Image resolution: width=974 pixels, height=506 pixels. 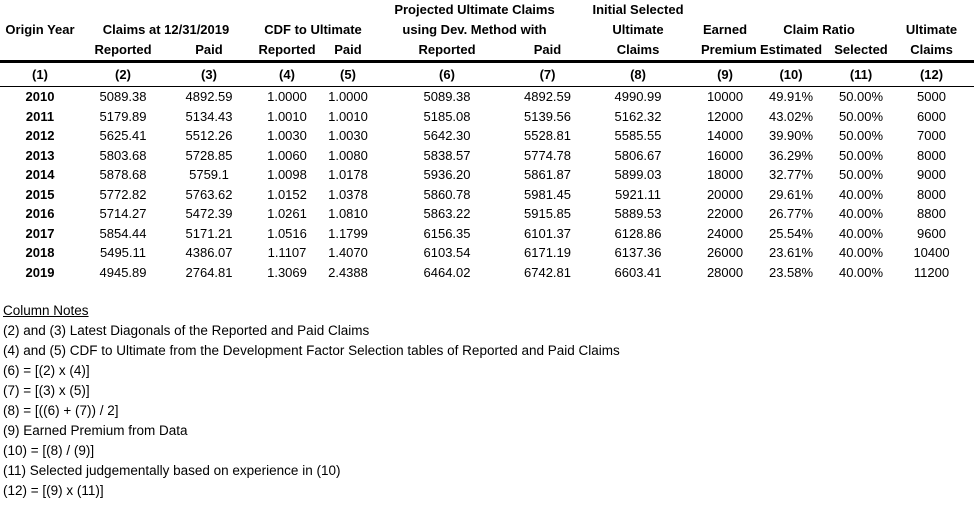 What do you see at coordinates (40, 174) in the screenshot?
I see `origin-year-cell: 2014` at bounding box center [40, 174].